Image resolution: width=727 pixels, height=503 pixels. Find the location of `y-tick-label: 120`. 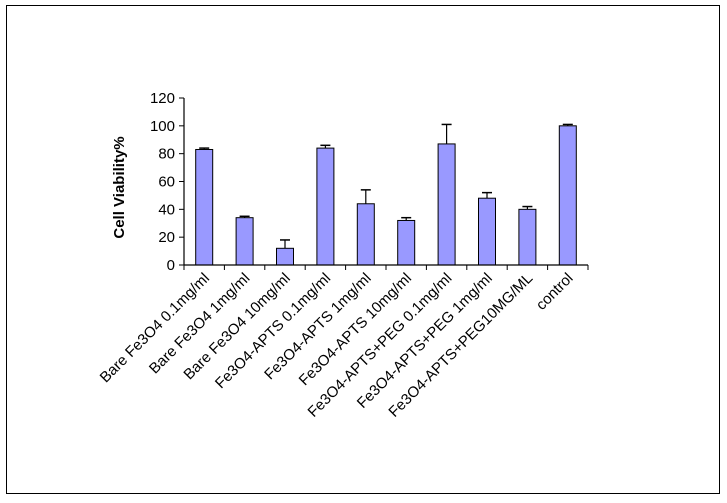

y-tick-label: 120 is located at coordinates (162, 98).